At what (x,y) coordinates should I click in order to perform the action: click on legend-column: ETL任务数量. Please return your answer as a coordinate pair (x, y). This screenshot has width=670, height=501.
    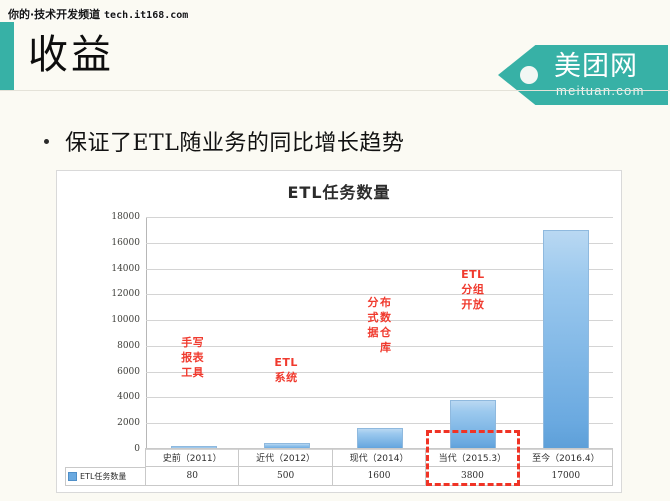
    Looking at the image, I should click on (105, 467).